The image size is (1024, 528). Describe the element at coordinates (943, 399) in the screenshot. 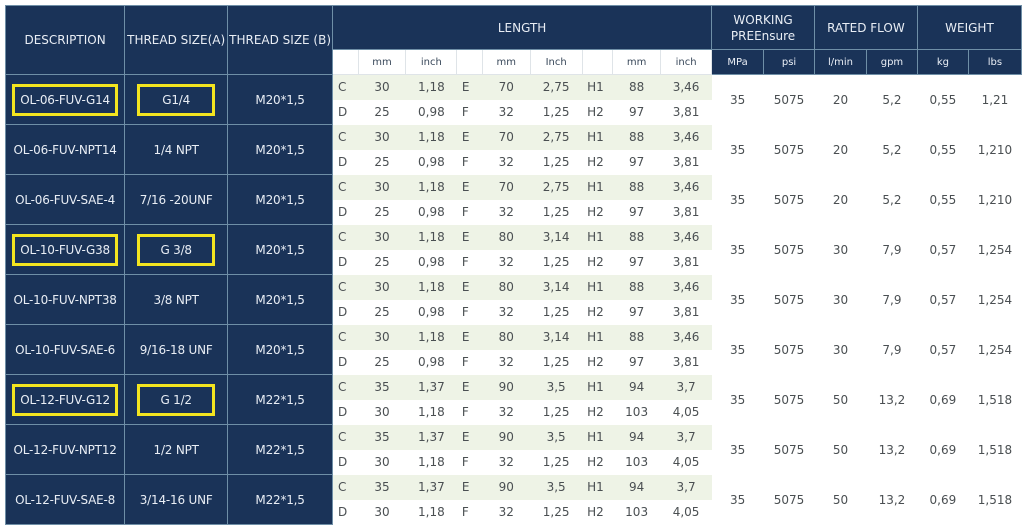

I see `weight-kg: 0,69` at that location.